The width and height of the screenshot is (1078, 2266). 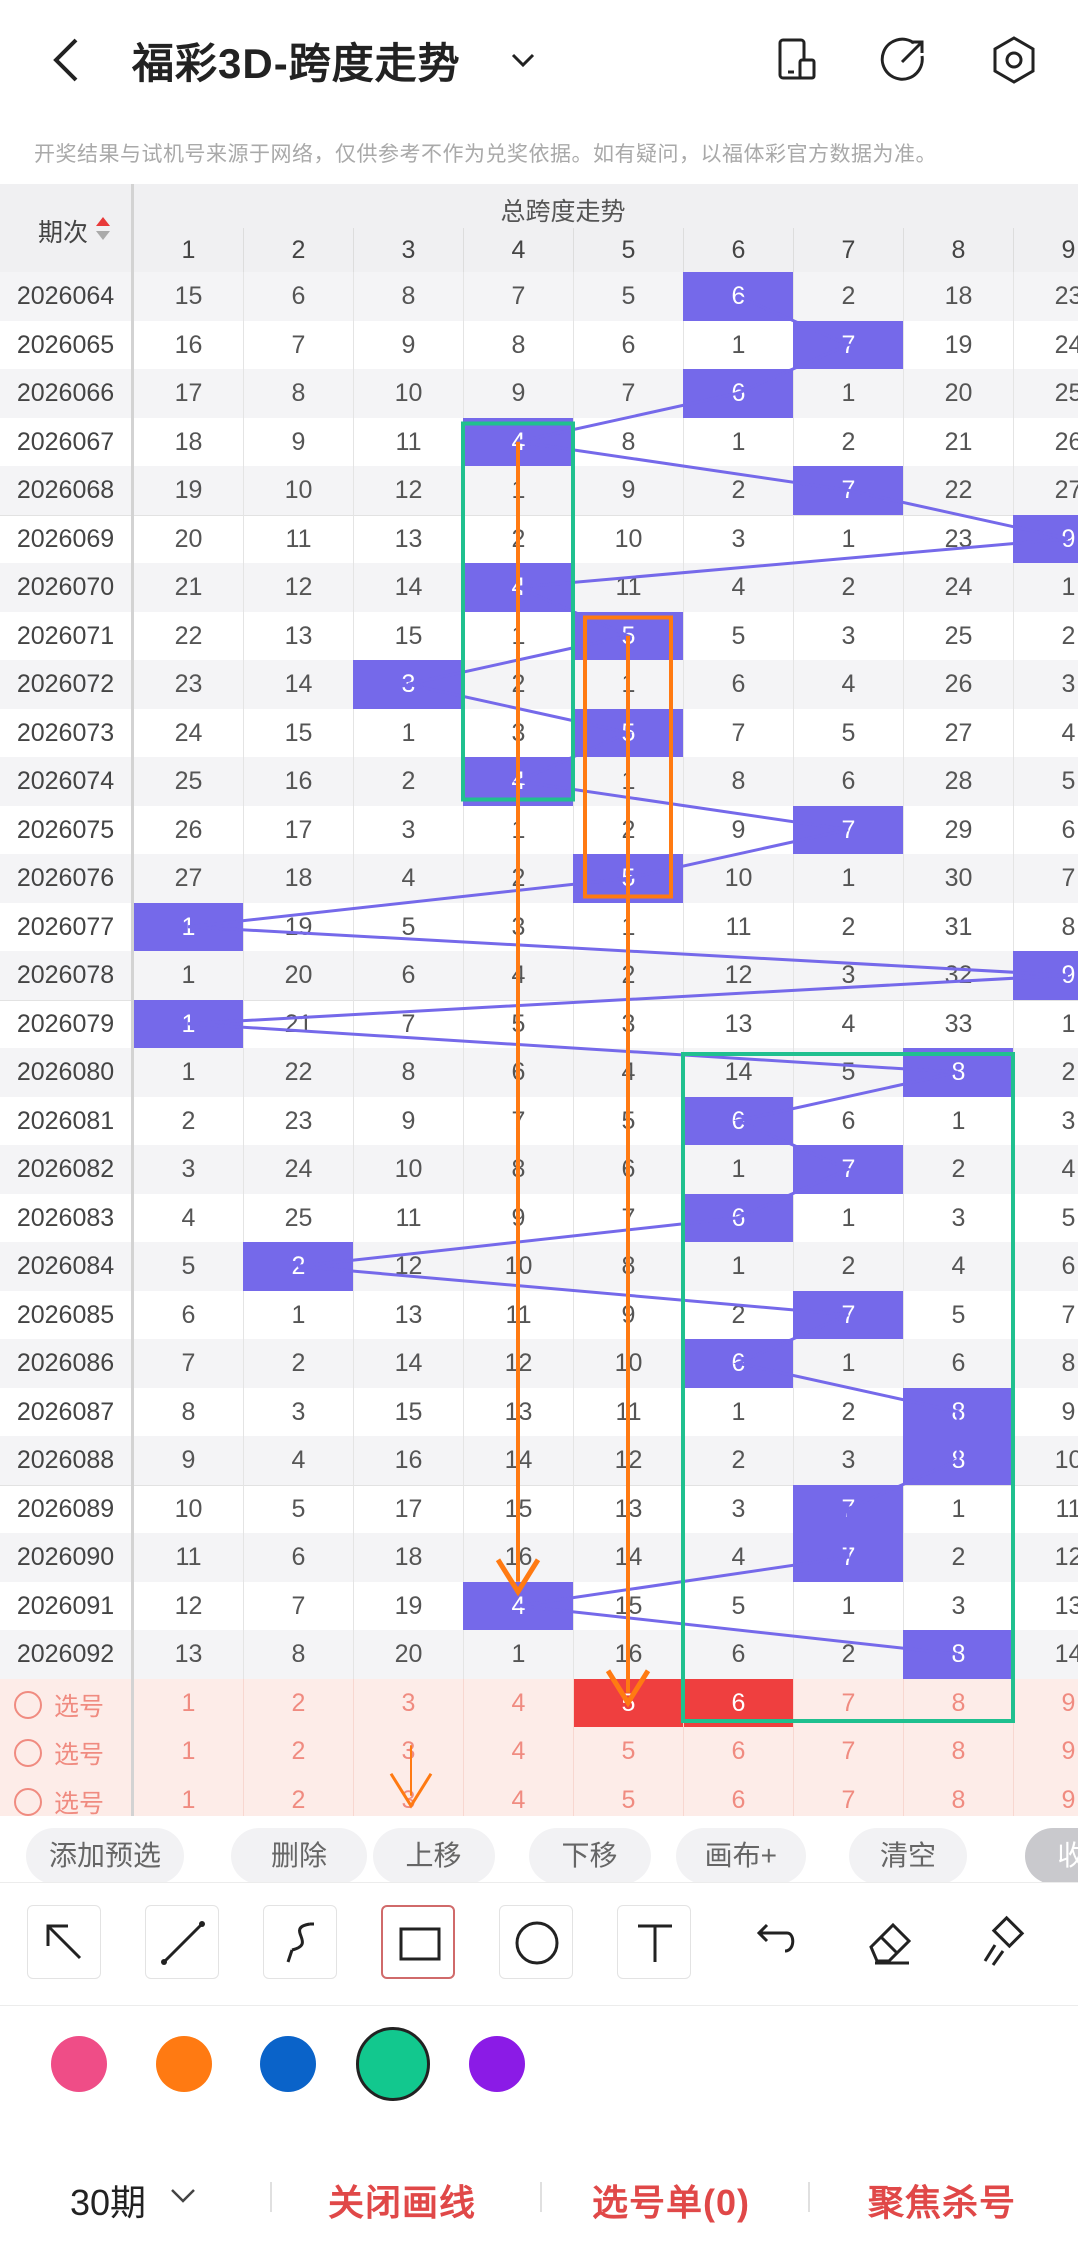 I want to click on back-arrow-icon, so click(x=67, y=60).